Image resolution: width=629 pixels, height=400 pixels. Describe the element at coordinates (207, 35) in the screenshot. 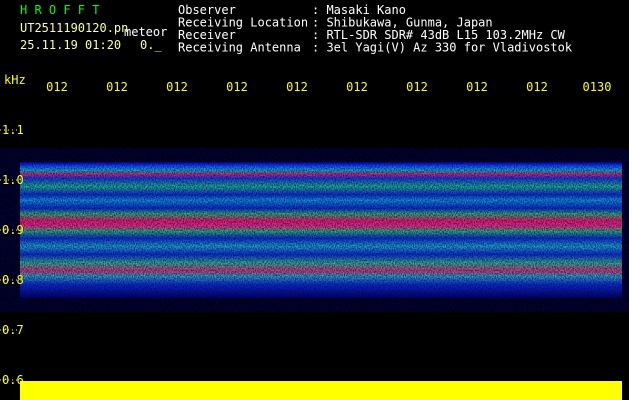

I see `field-label: Receiver` at that location.